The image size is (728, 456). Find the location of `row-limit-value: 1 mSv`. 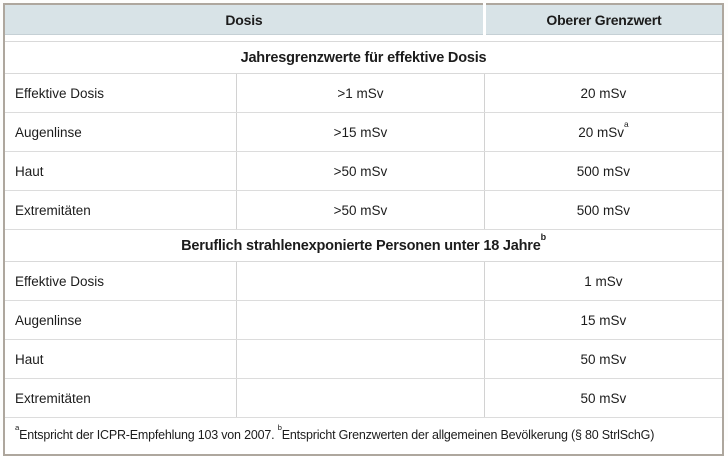

row-limit-value: 1 mSv is located at coordinates (603, 281).